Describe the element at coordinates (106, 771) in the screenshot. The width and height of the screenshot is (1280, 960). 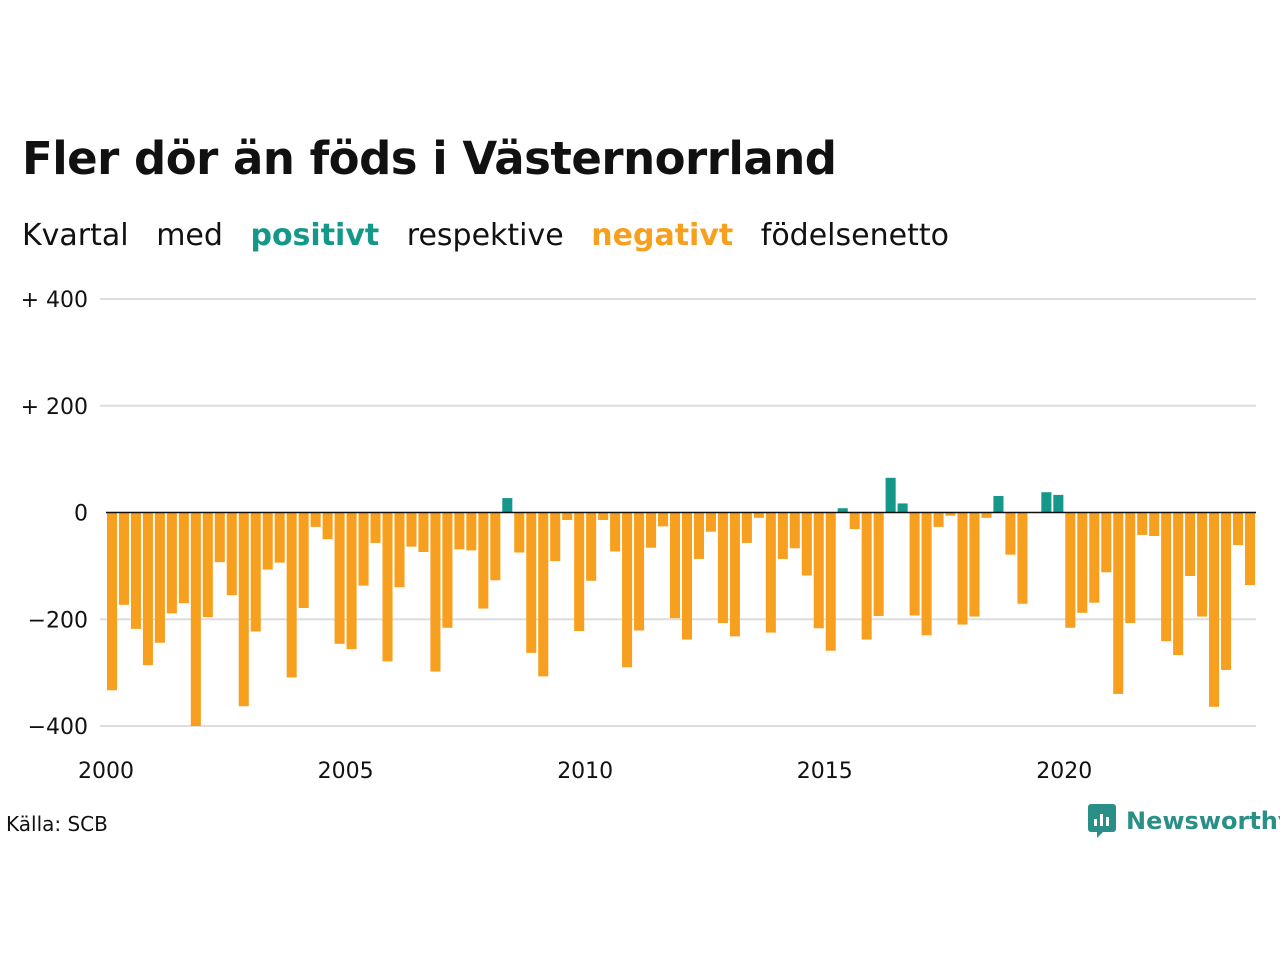
I see `x-tick-label: 2000` at that location.